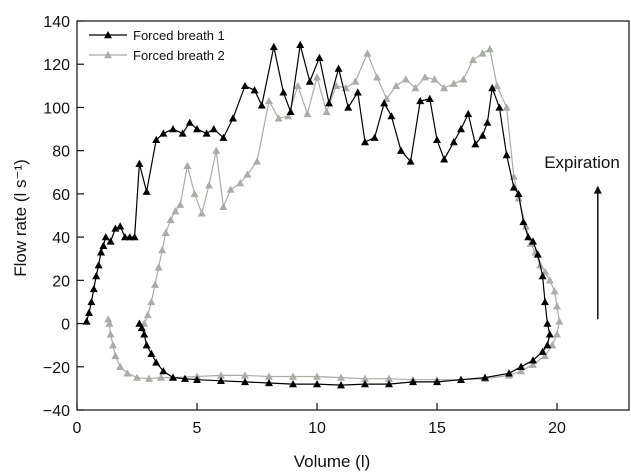 The width and height of the screenshot is (631, 474). Describe the element at coordinates (61, 152) in the screenshot. I see `y-tick-label: 80` at that location.